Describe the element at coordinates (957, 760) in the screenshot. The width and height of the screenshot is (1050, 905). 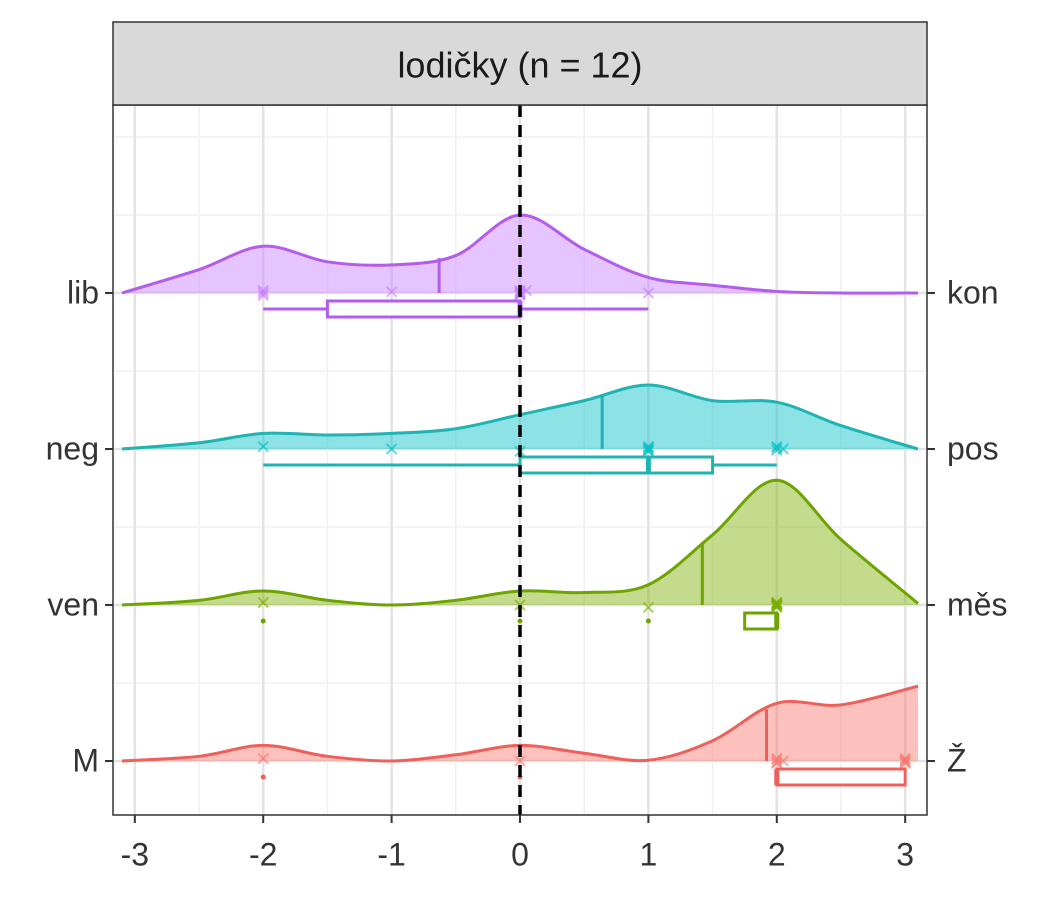
I see `y2-tick-label: Ž` at that location.